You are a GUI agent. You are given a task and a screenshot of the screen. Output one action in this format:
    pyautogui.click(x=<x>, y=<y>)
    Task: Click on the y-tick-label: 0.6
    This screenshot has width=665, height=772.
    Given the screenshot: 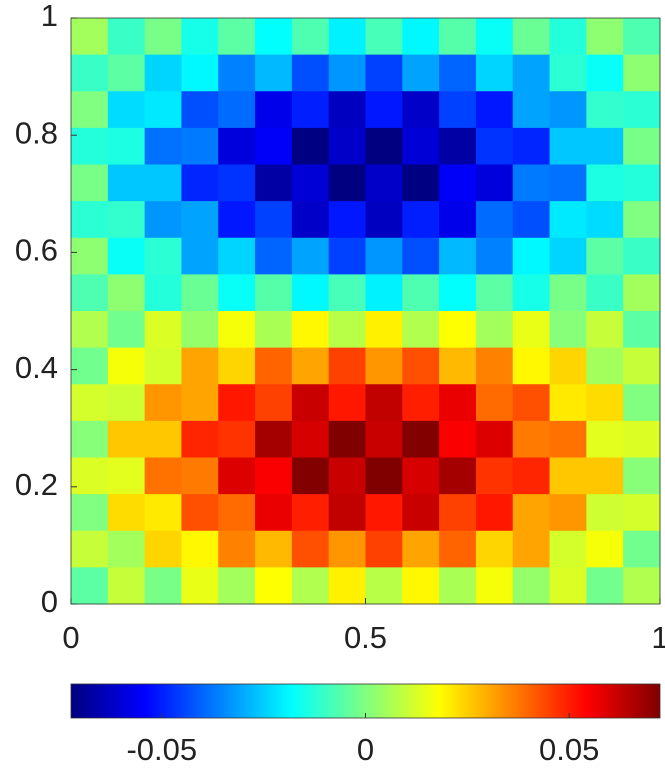 What is the action you would take?
    pyautogui.click(x=36, y=250)
    